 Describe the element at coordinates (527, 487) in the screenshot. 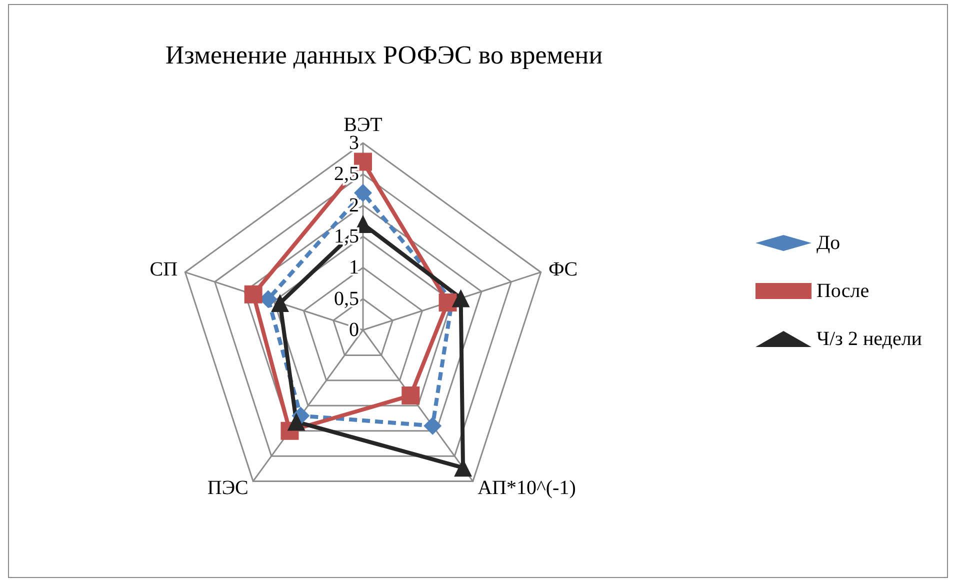

I see `spoke-label: АП*10^(-1)` at that location.